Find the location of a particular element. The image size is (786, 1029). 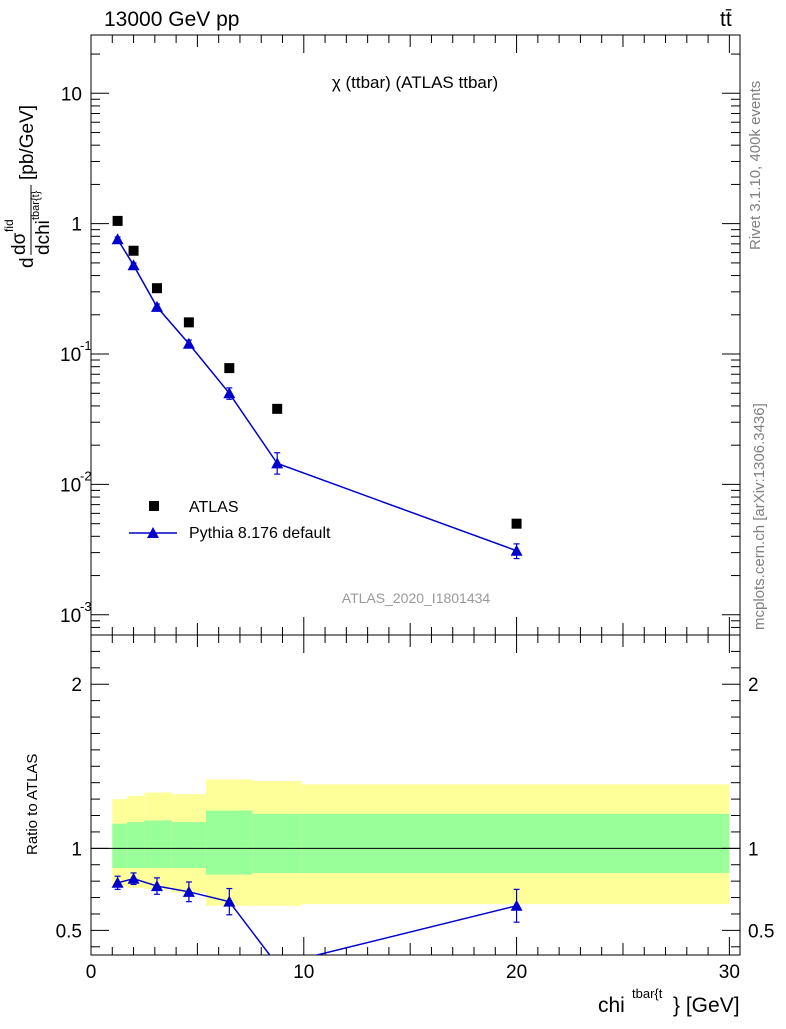

x-axis-label: chi tbar{t } [GeV] is located at coordinates (669, 1001).